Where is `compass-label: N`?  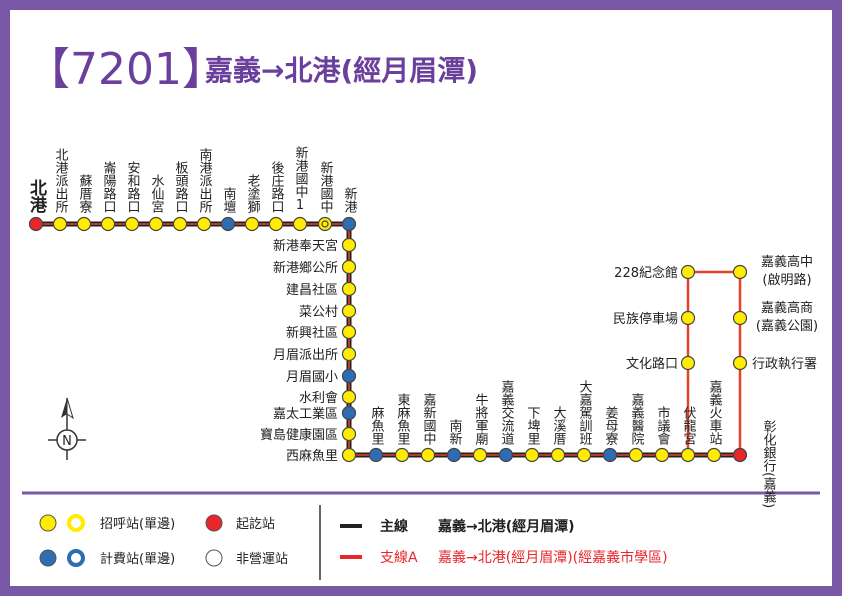 compass-label: N is located at coordinates (67, 441).